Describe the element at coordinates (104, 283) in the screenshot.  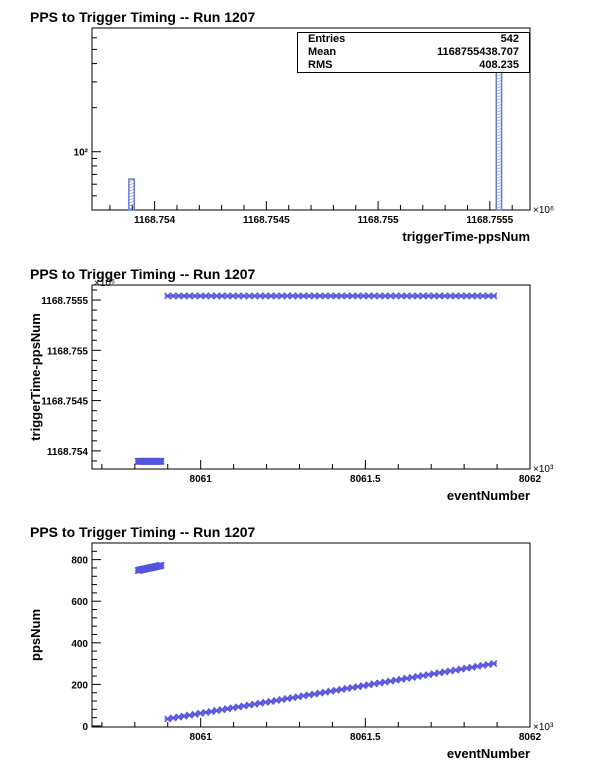
I see `y-multiplier-label: ×10⁶` at that location.